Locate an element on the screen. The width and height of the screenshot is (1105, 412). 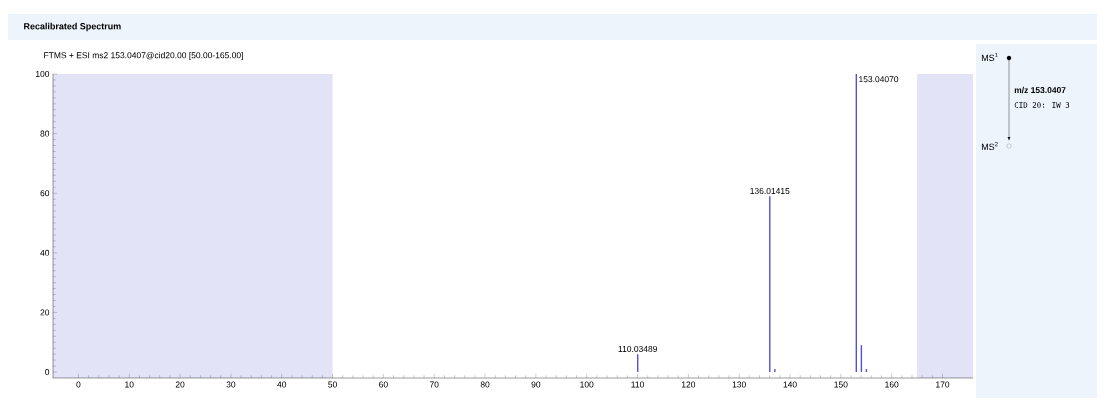
y-tick-label: 40 is located at coordinates (45, 252).